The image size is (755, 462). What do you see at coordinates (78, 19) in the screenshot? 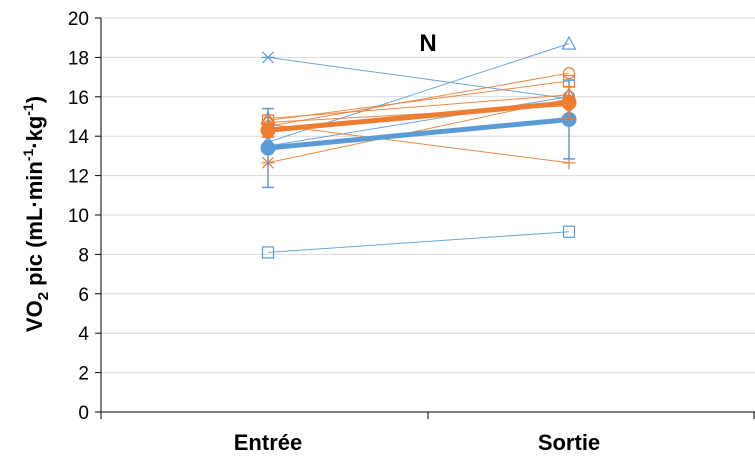
I see `y-tick-label: 20` at bounding box center [78, 19].